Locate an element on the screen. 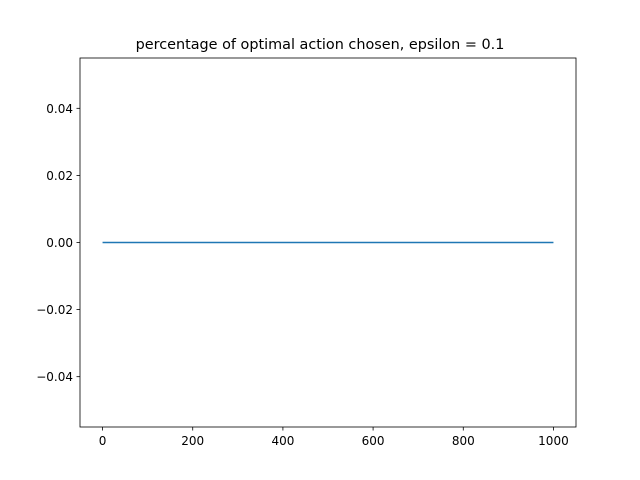  y-tick-label: −0.02 is located at coordinates (54, 310).